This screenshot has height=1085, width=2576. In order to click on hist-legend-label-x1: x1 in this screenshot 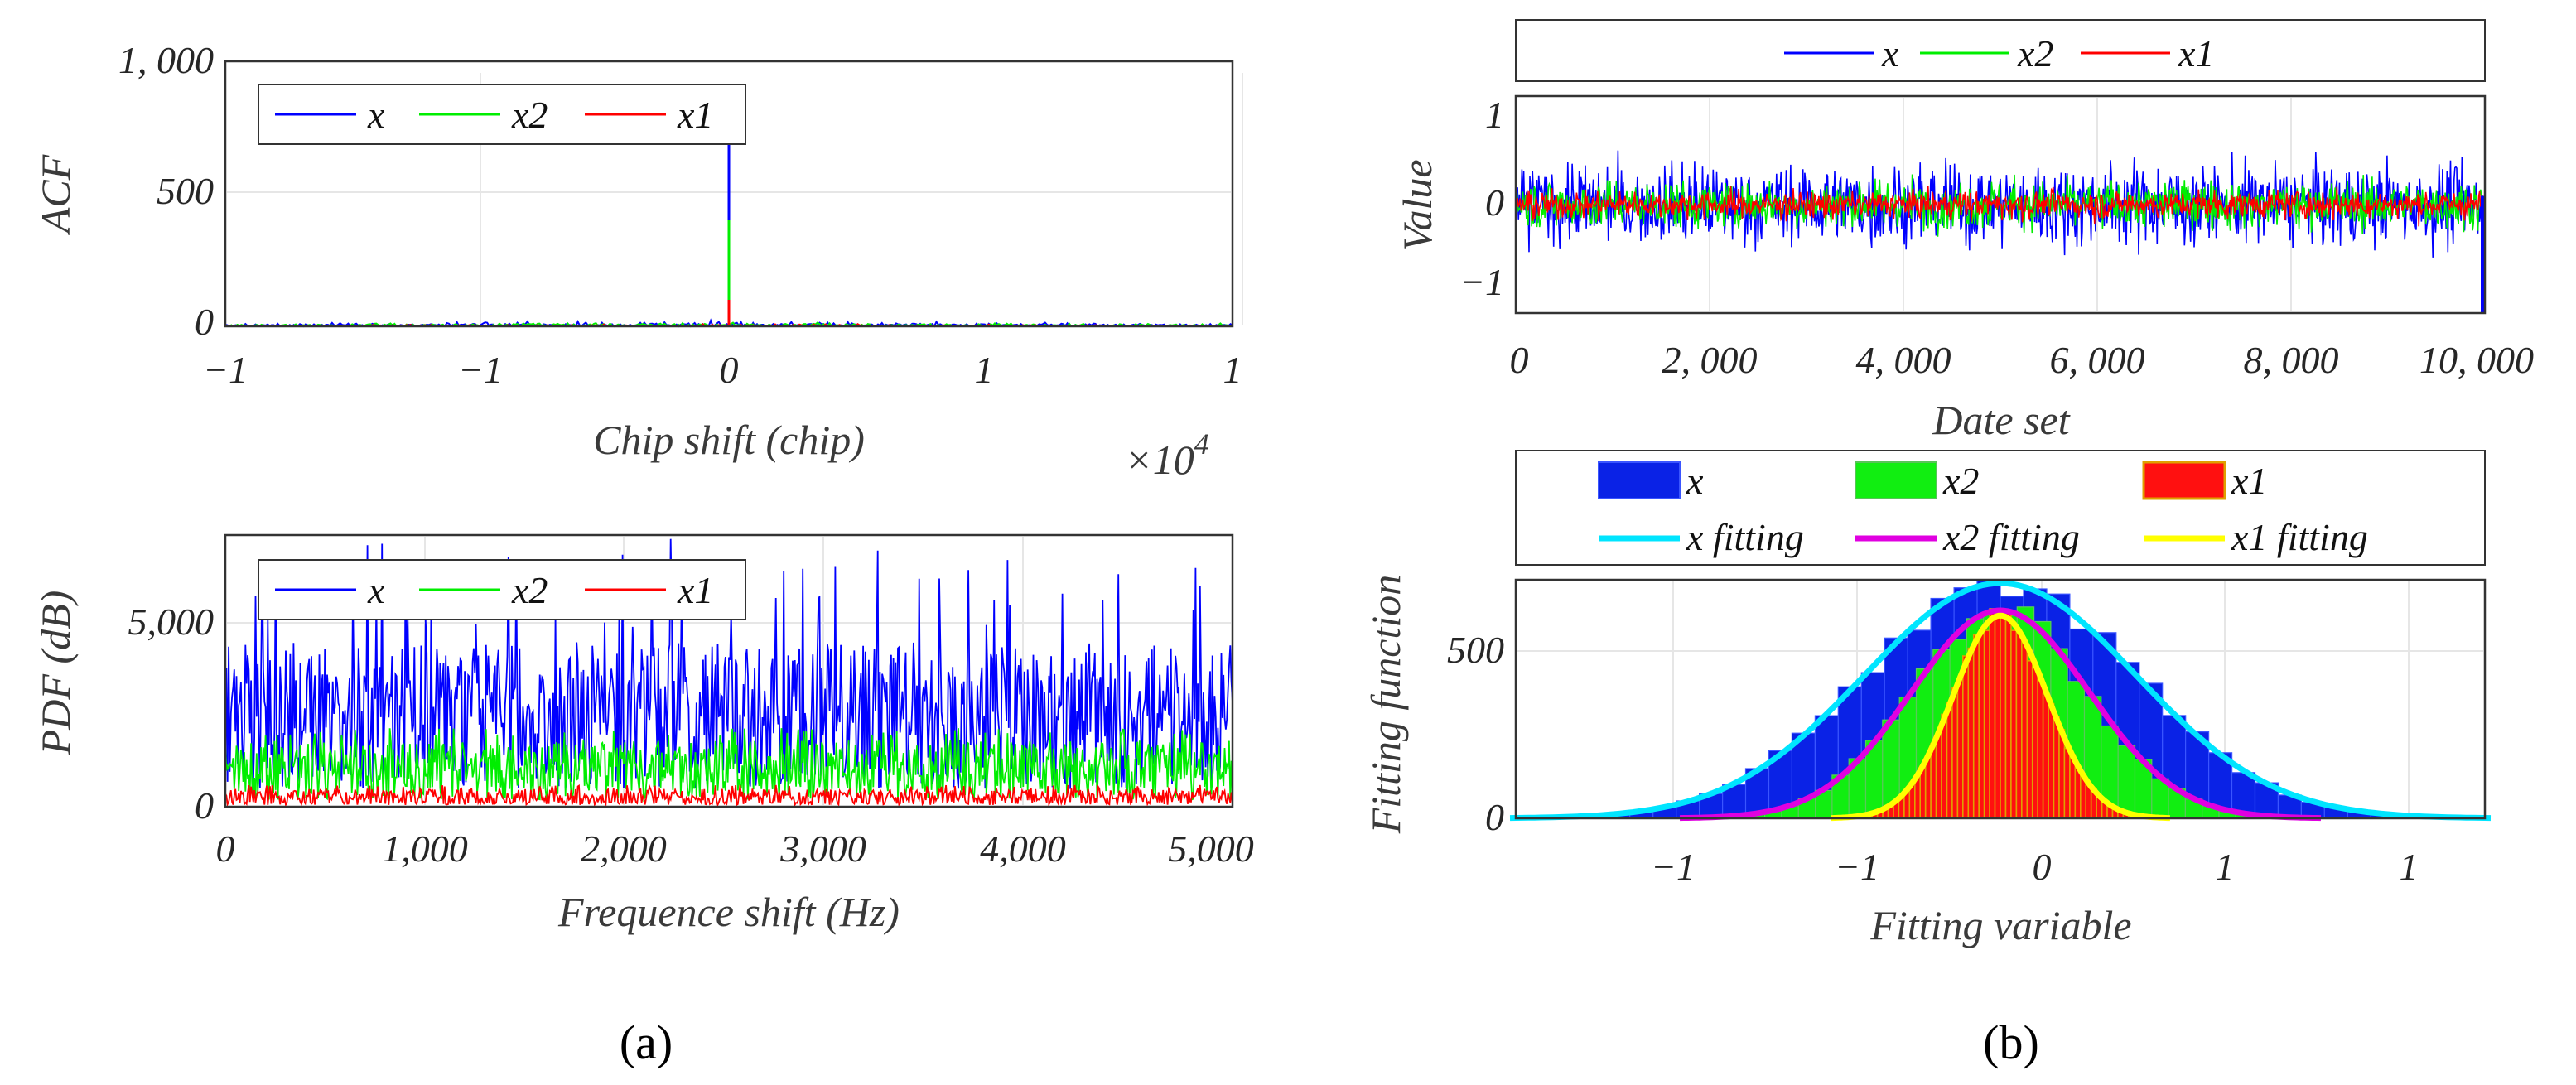, I will do `click(2249, 481)`.